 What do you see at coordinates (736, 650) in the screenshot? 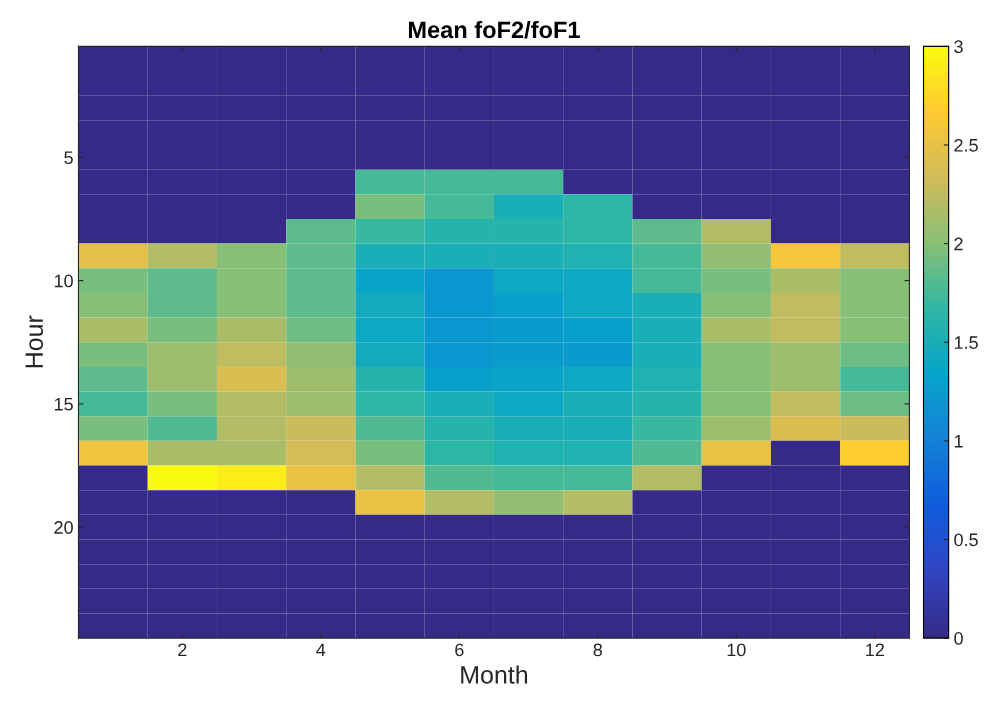
I see `x-tick-label: 10` at bounding box center [736, 650].